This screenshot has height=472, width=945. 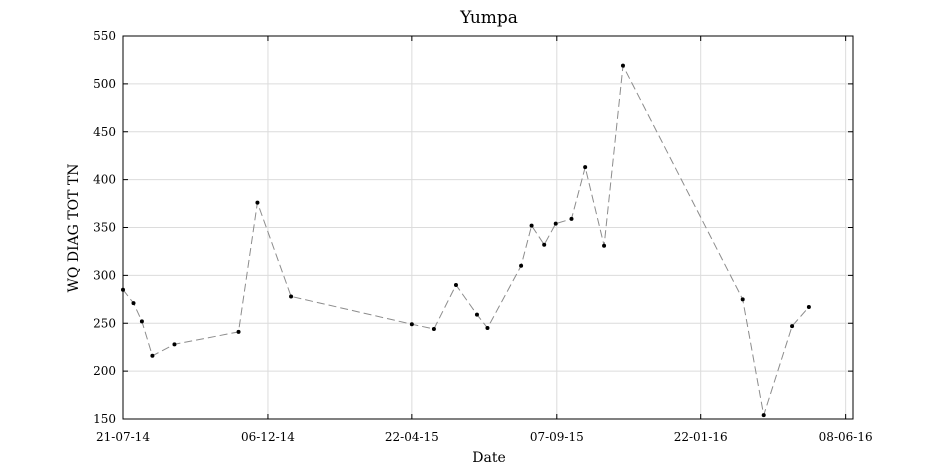 I want to click on y-tick-label: 150, so click(x=104, y=419).